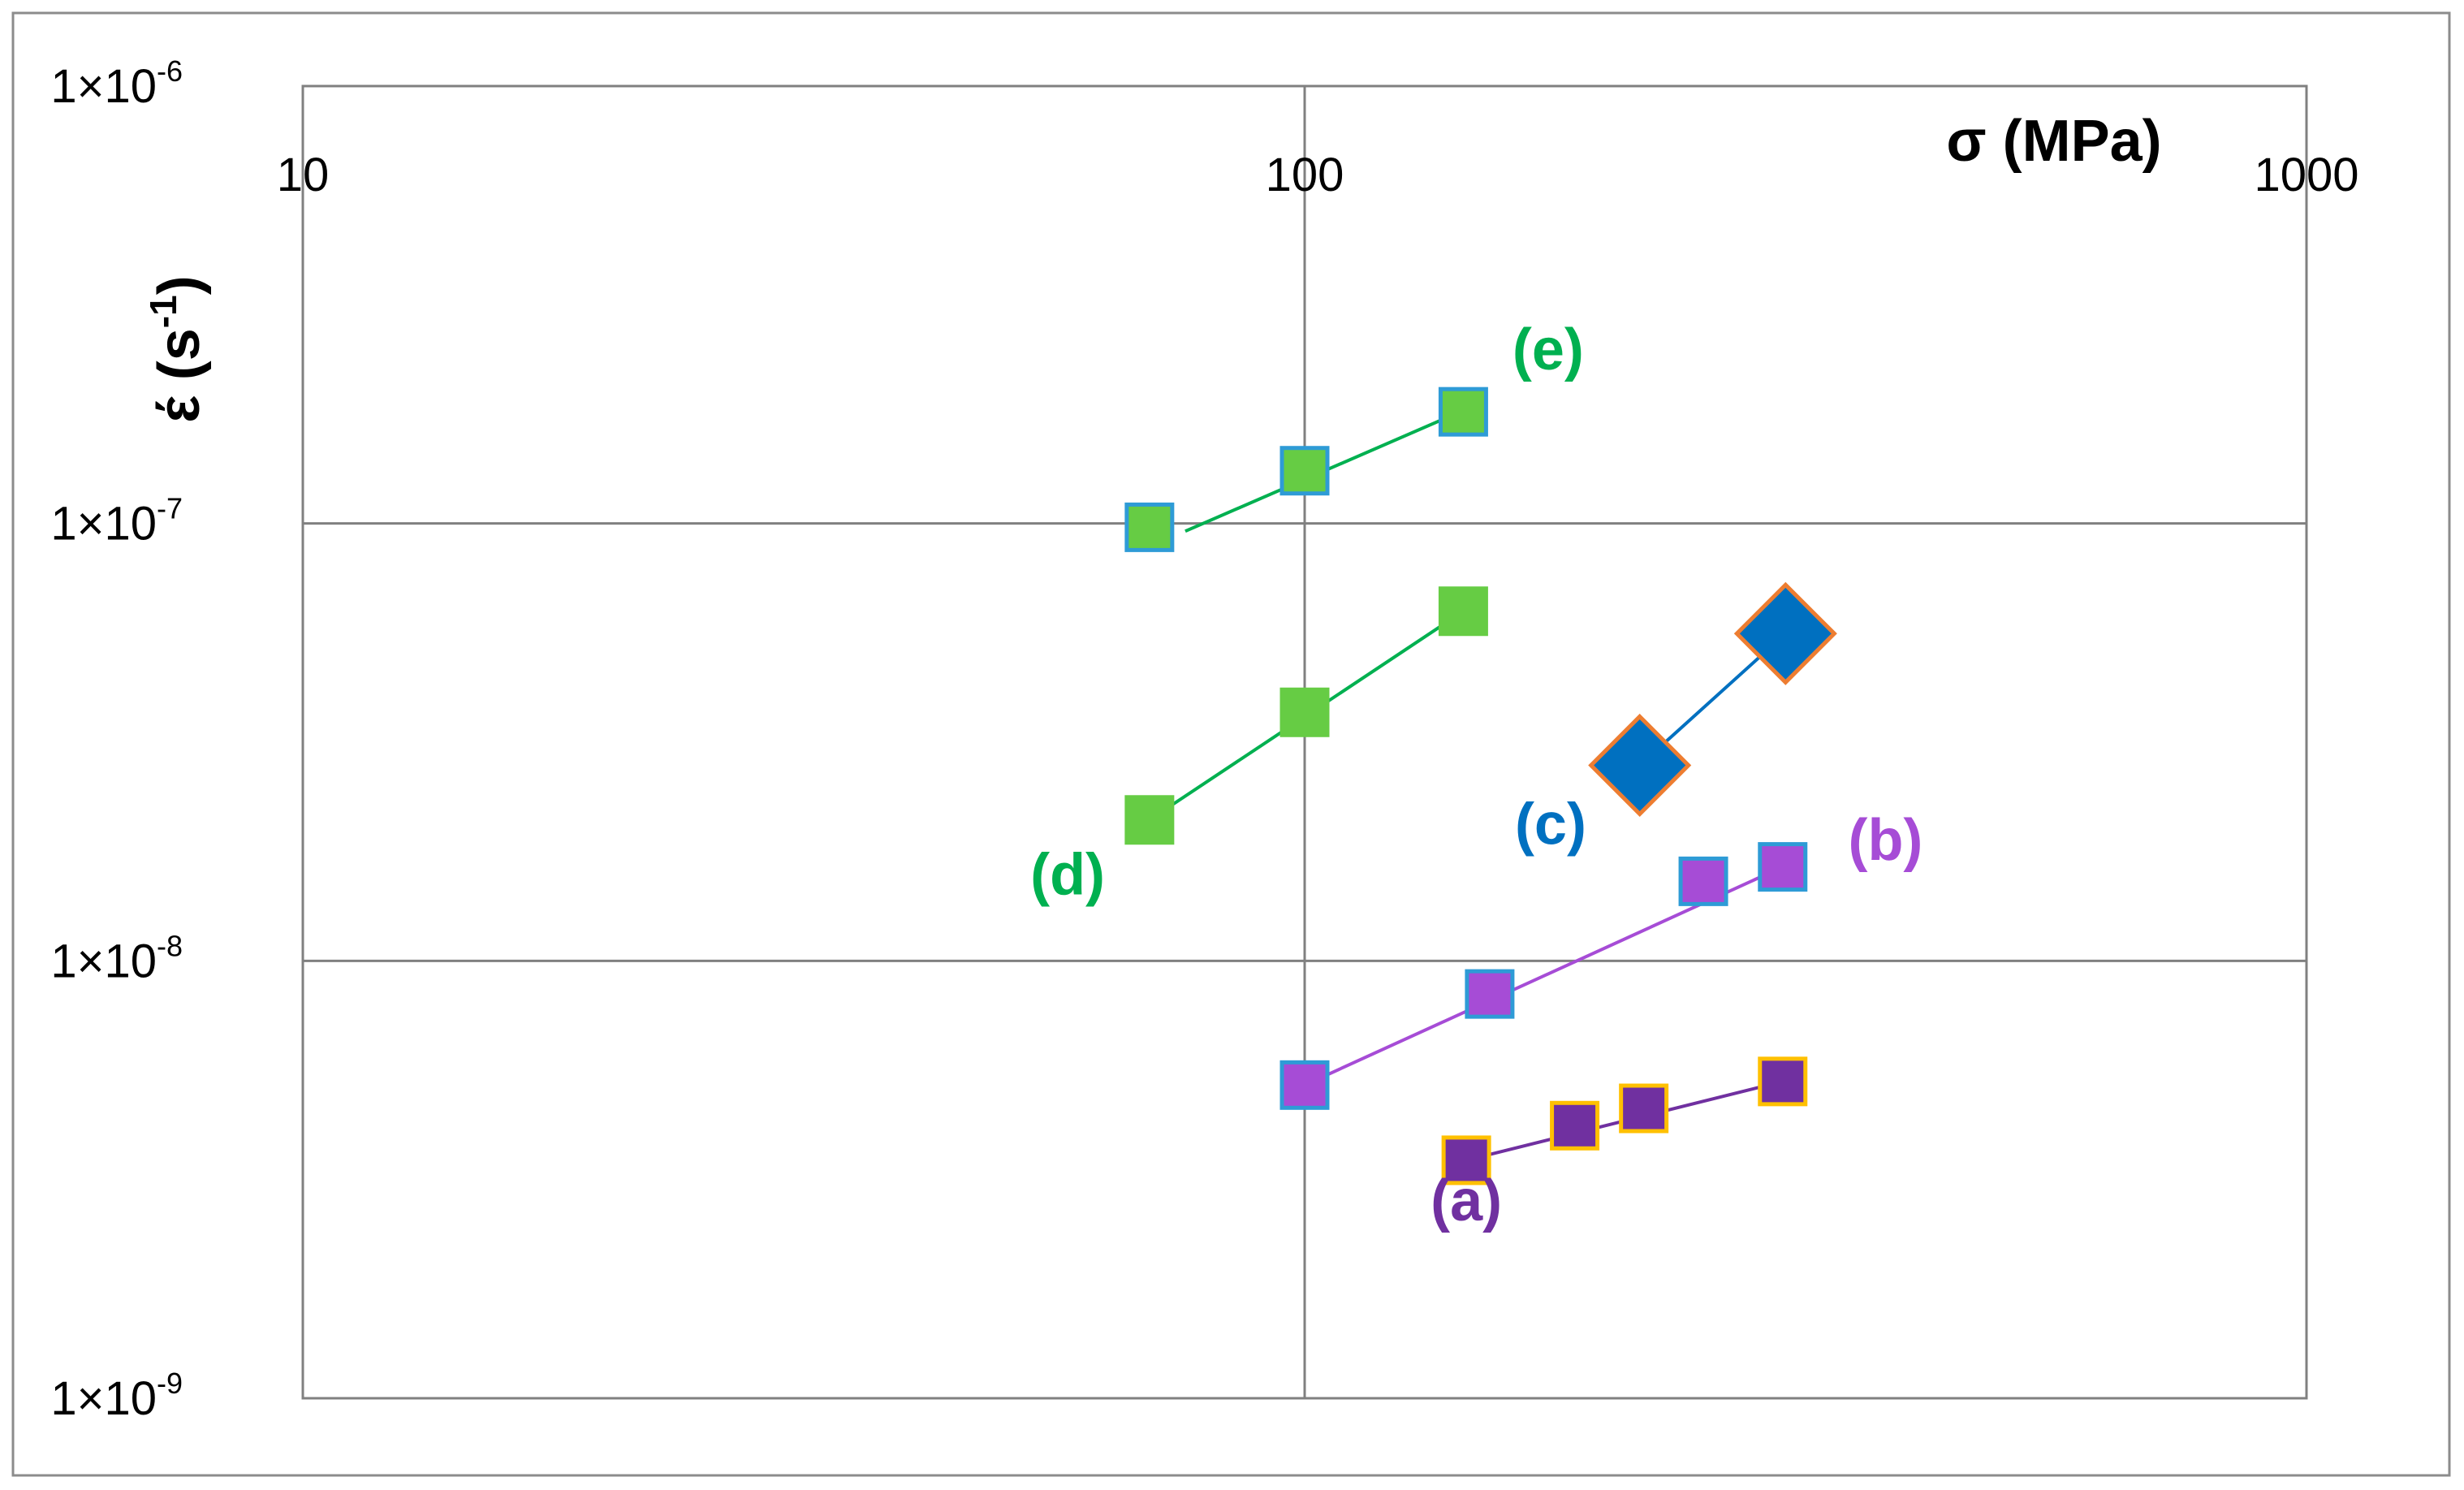  I want to click on y-tick-label-exponent: -7, so click(170, 508).